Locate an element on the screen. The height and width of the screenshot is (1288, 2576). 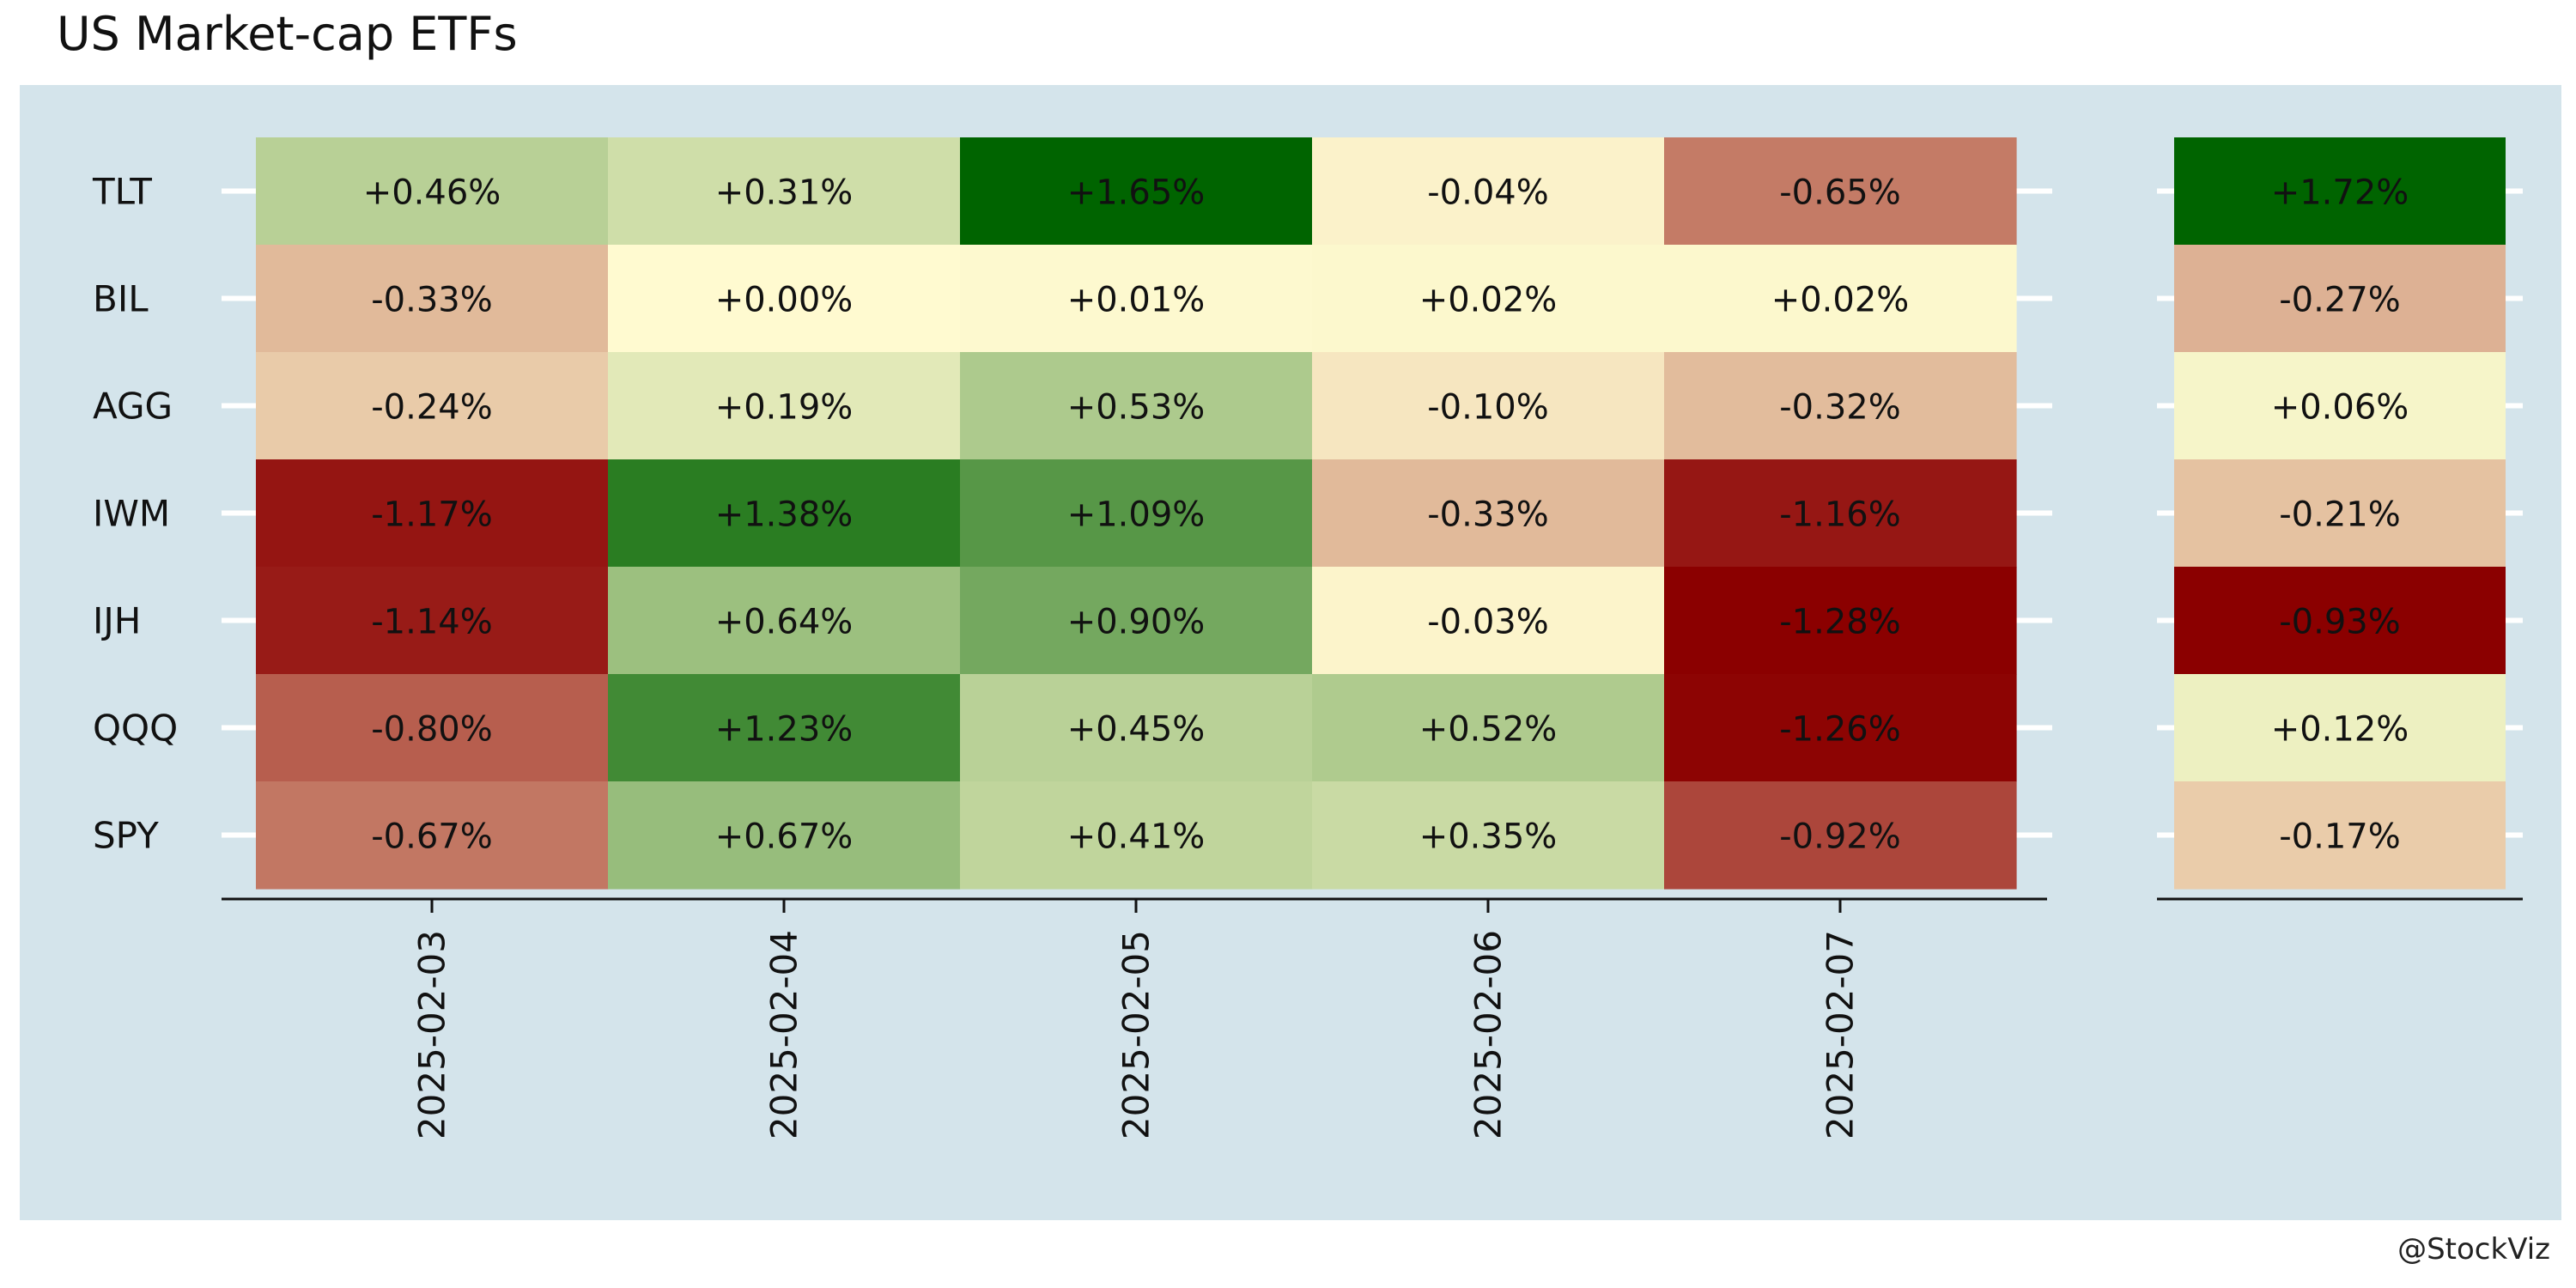
cell-label: -0.92% is located at coordinates (1840, 837).